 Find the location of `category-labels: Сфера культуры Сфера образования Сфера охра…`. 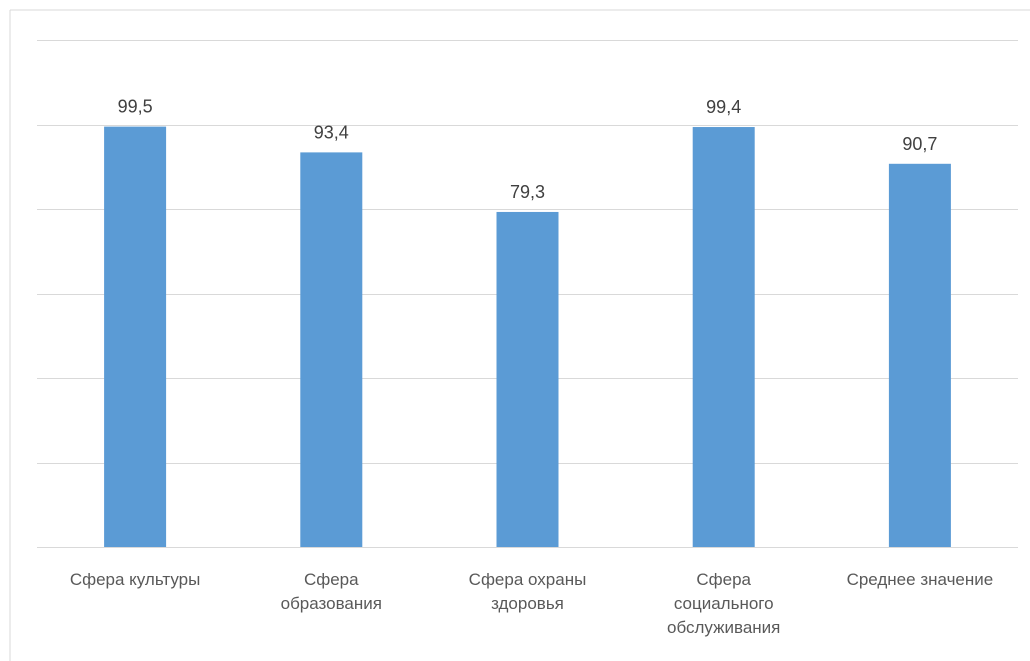

category-labels: Сфера культуры Сфера образования Сфера охра… is located at coordinates (531, 603).